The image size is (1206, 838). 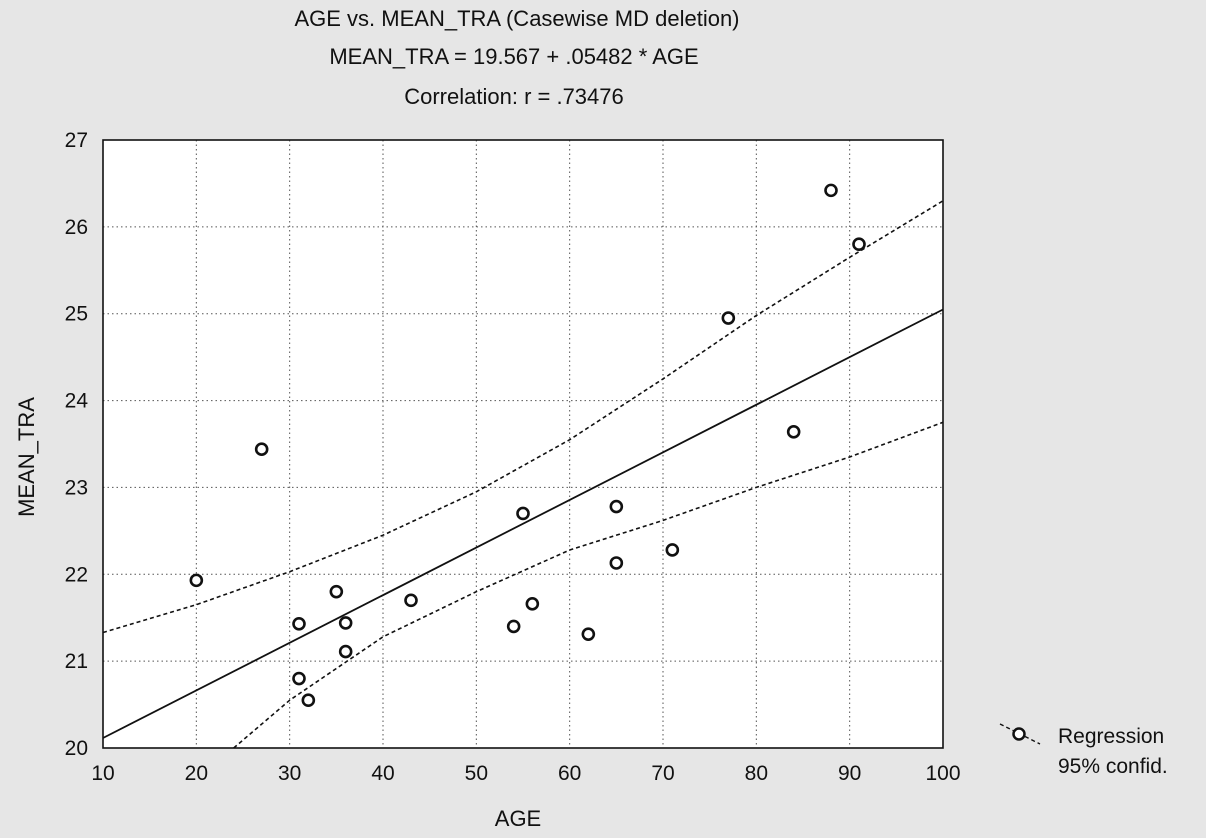 I want to click on x-tick-label: 50, so click(x=476, y=773).